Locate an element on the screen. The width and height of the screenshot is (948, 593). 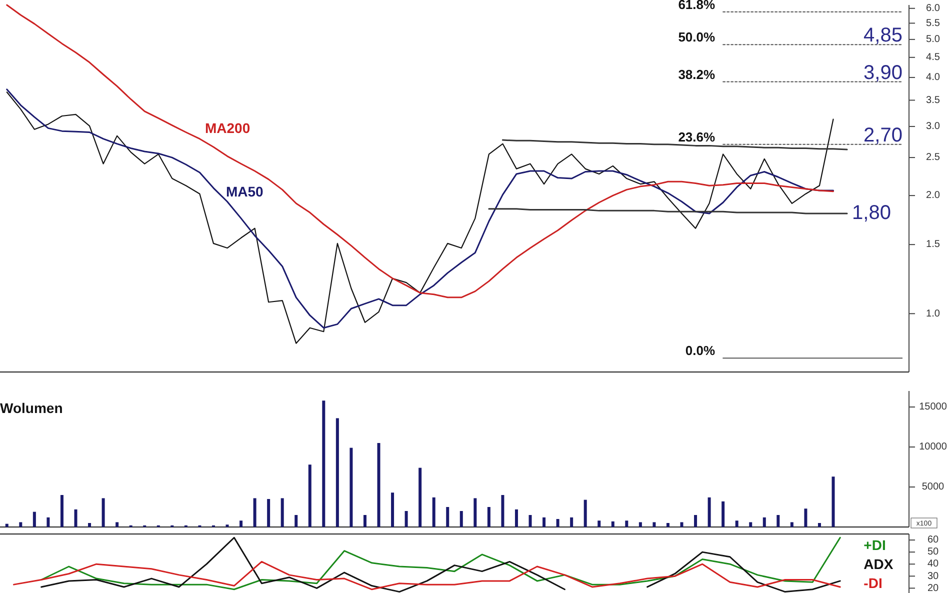
series-label: 38.2% is located at coordinates (697, 74).